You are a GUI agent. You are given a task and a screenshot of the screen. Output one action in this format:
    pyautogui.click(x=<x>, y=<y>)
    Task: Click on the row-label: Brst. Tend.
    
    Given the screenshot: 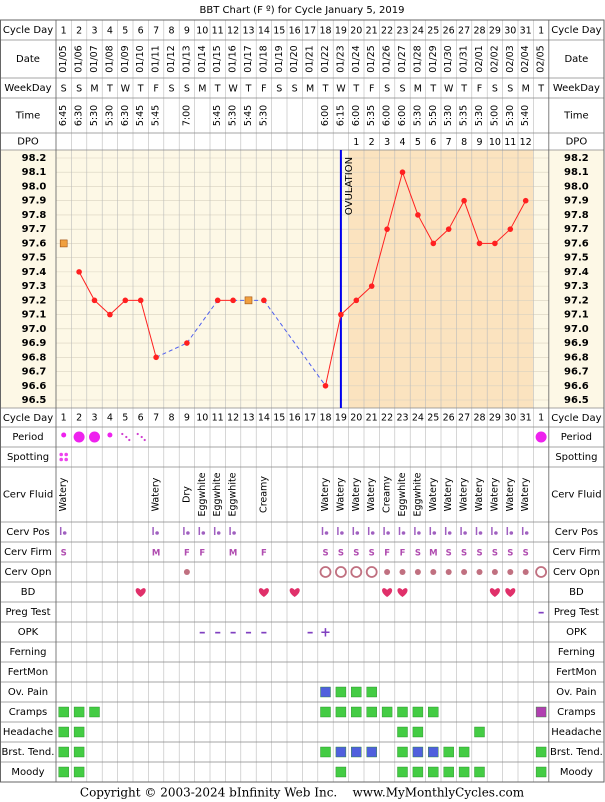 What is the action you would take?
    pyautogui.click(x=28, y=752)
    